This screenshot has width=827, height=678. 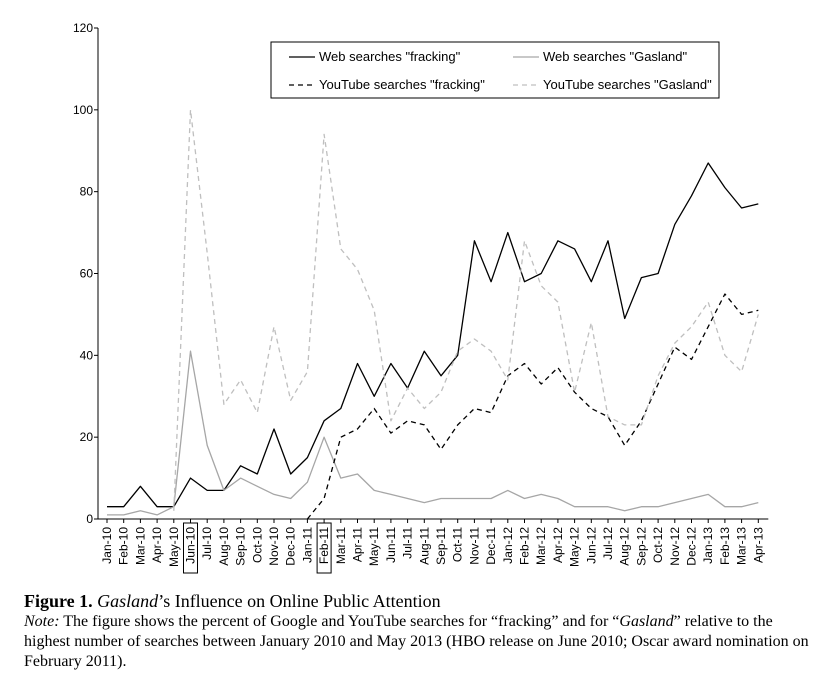 I want to click on x-tick-label: Apr-11, so click(x=358, y=544).